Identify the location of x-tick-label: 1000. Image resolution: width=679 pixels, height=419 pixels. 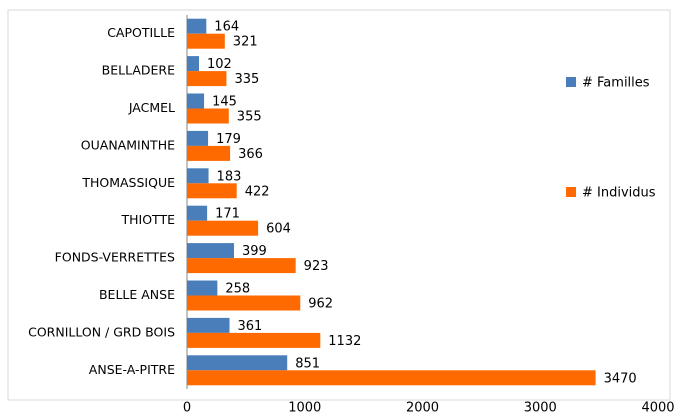
(304, 408).